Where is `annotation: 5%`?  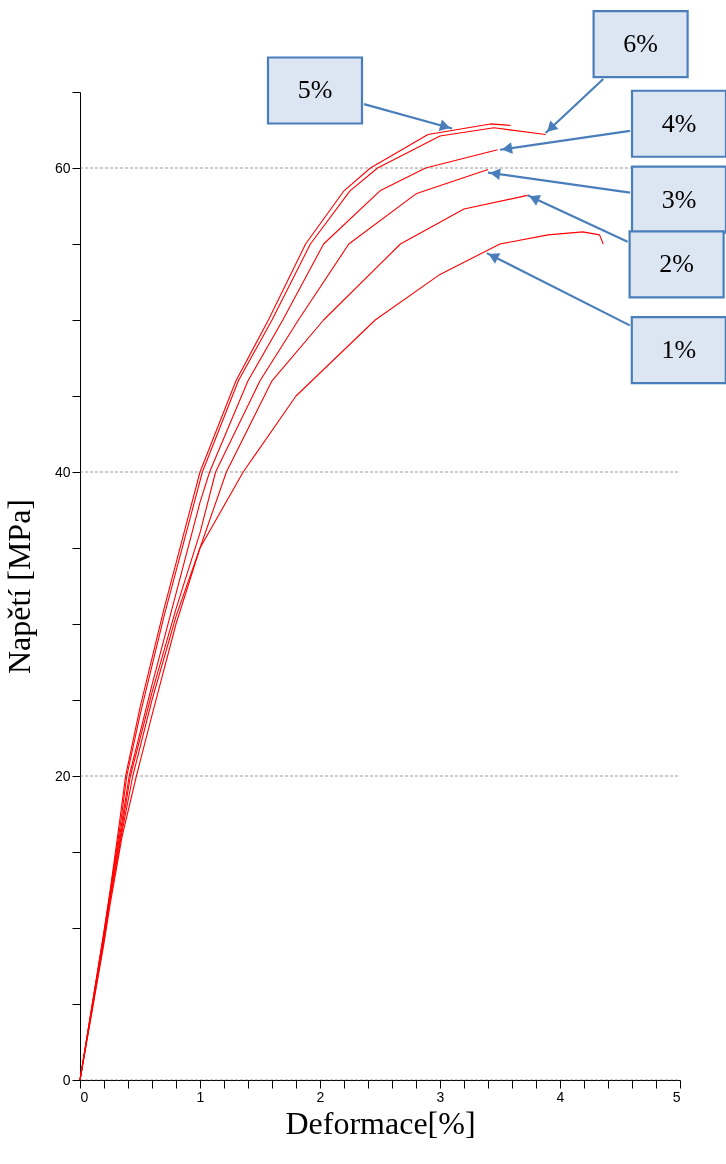
annotation: 5% is located at coordinates (315, 90).